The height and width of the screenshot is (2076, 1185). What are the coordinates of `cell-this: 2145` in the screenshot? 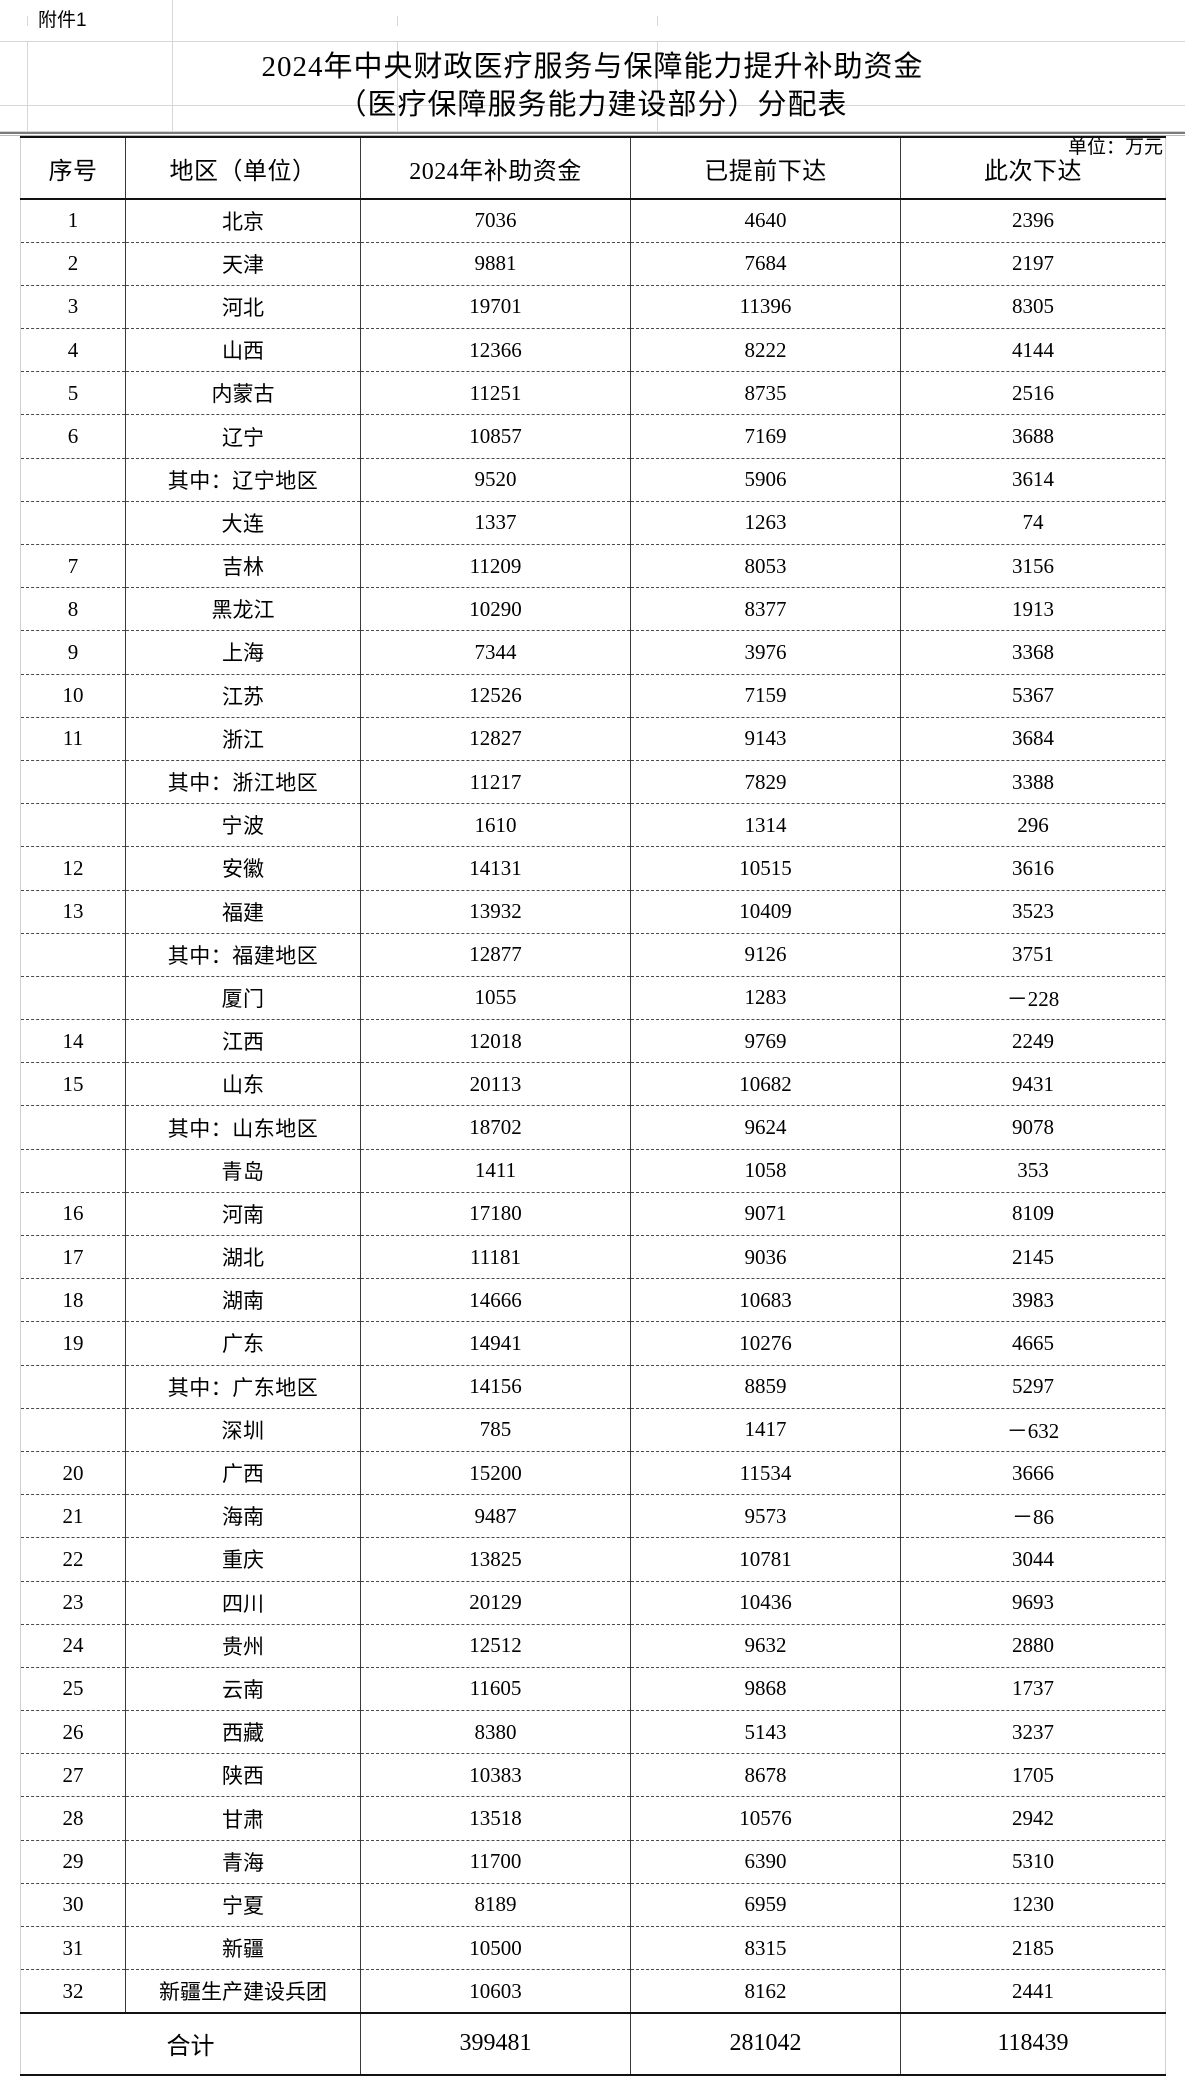 It's located at (1033, 1257).